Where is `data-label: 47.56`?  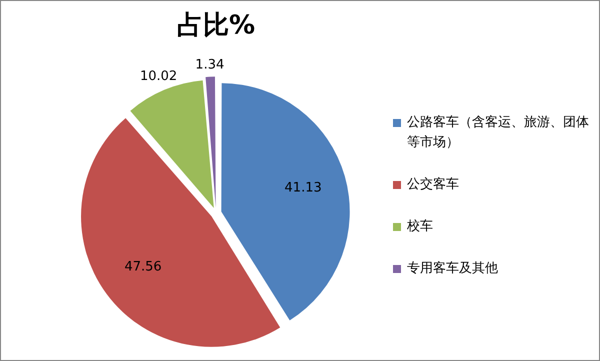 data-label: 47.56 is located at coordinates (143, 266).